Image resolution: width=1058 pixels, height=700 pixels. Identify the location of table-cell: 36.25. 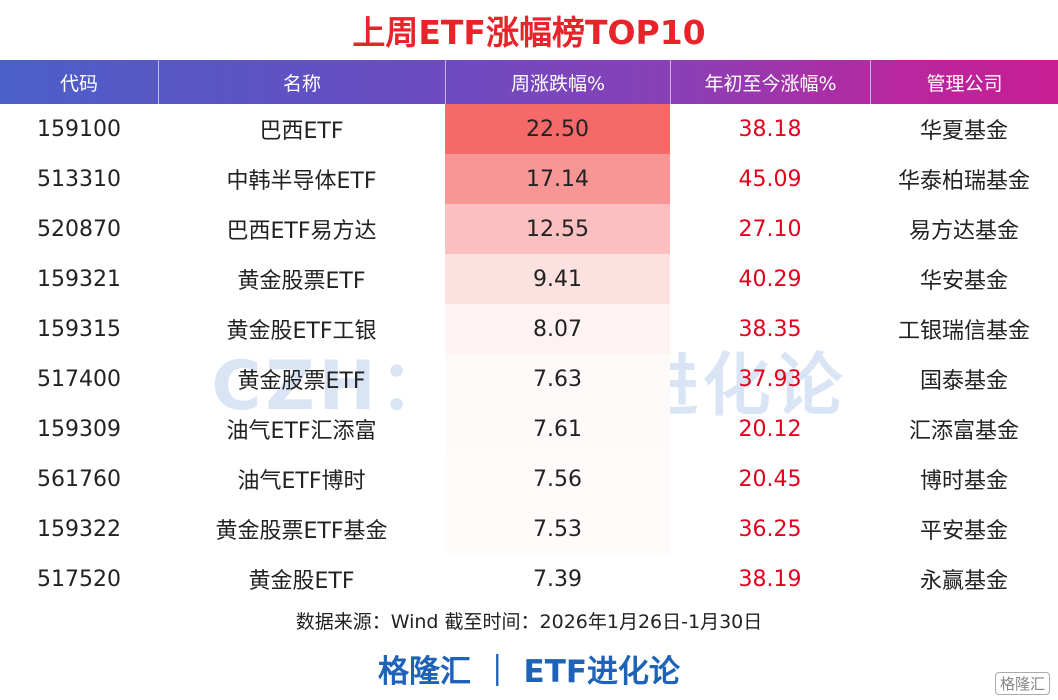
(770, 529).